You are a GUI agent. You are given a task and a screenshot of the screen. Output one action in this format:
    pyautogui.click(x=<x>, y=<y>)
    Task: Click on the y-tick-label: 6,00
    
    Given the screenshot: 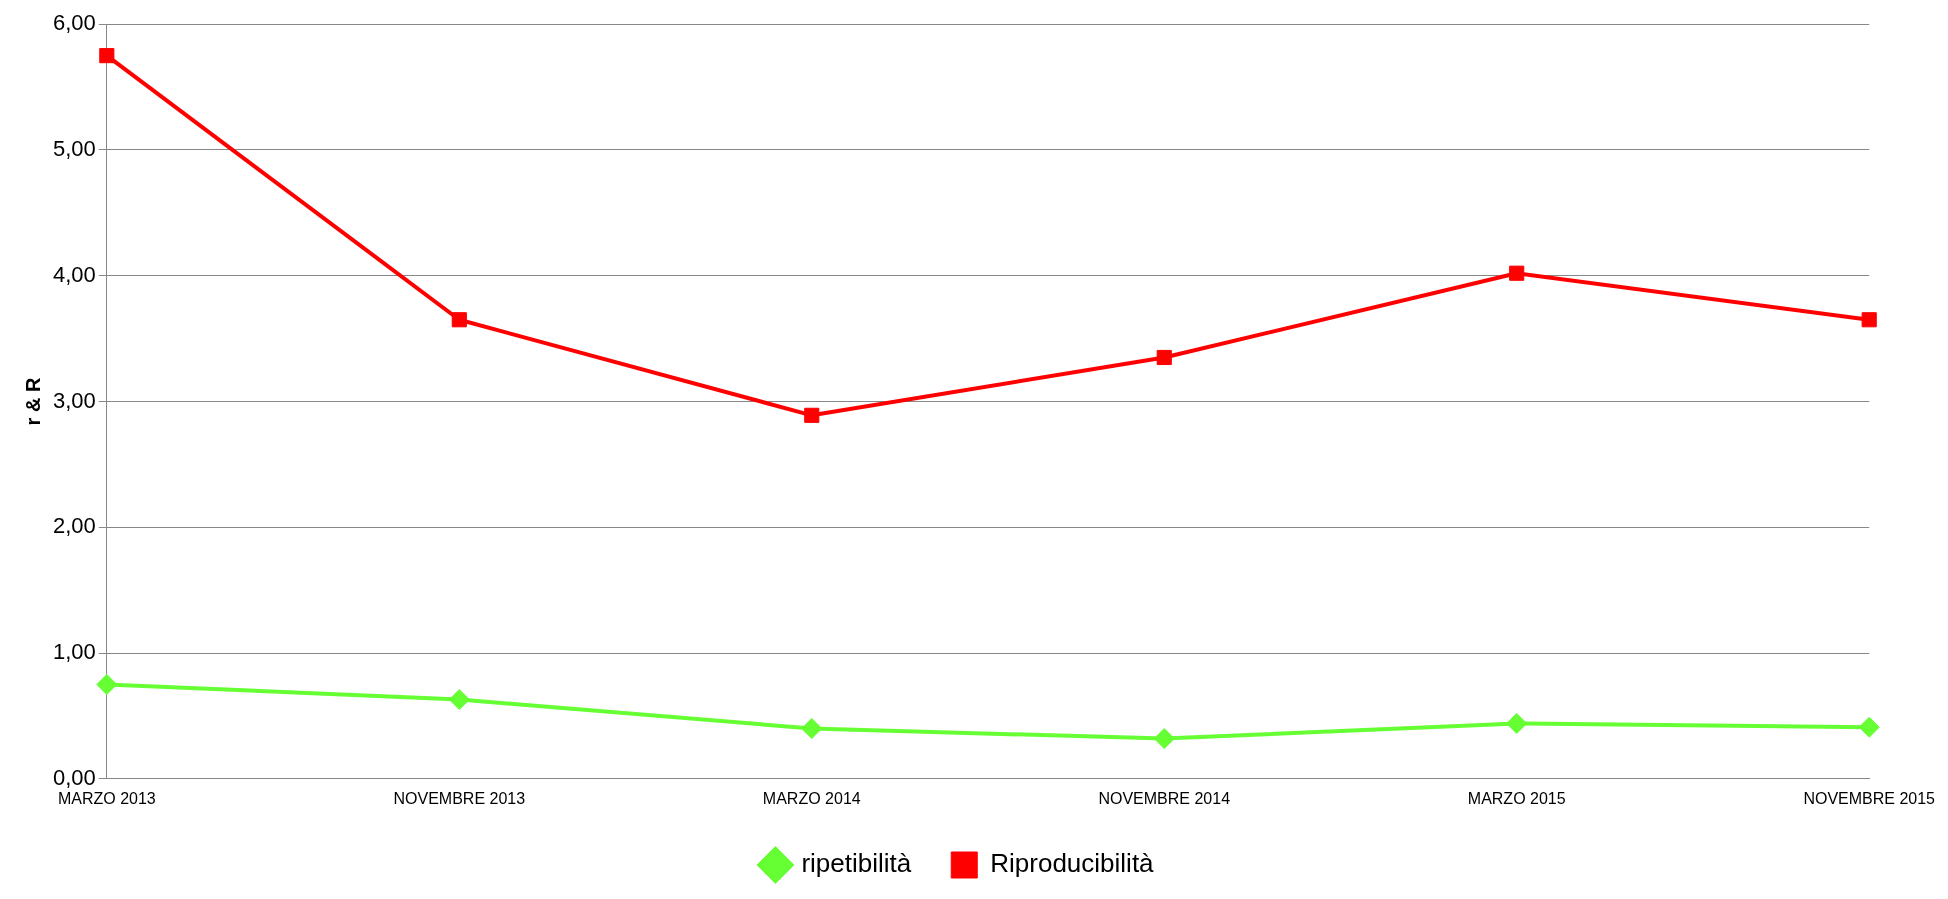 What is the action you would take?
    pyautogui.click(x=74, y=23)
    